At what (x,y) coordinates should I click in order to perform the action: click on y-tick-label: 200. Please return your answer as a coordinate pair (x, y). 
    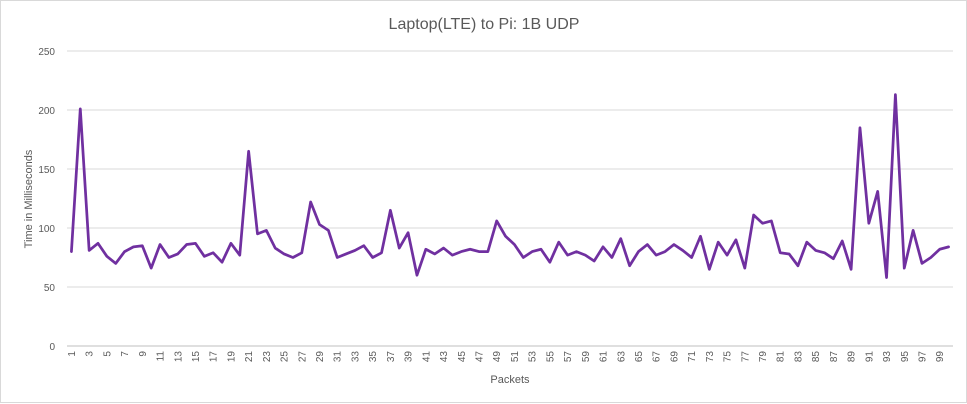
    Looking at the image, I should click on (46, 111).